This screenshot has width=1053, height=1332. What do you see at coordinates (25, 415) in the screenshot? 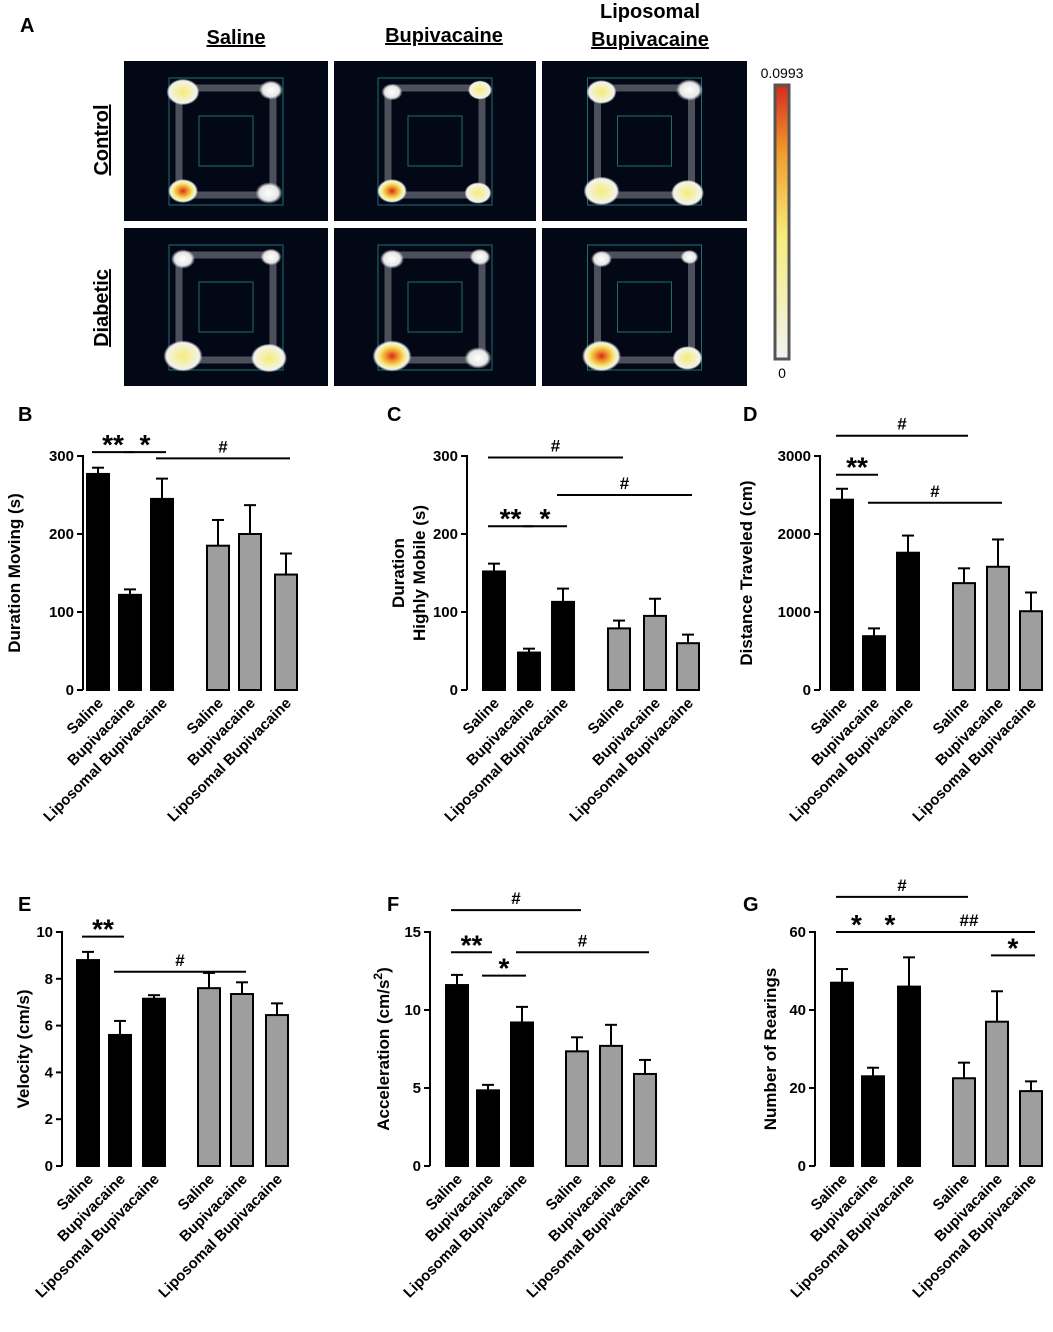
I see `panel-letter: B` at bounding box center [25, 415].